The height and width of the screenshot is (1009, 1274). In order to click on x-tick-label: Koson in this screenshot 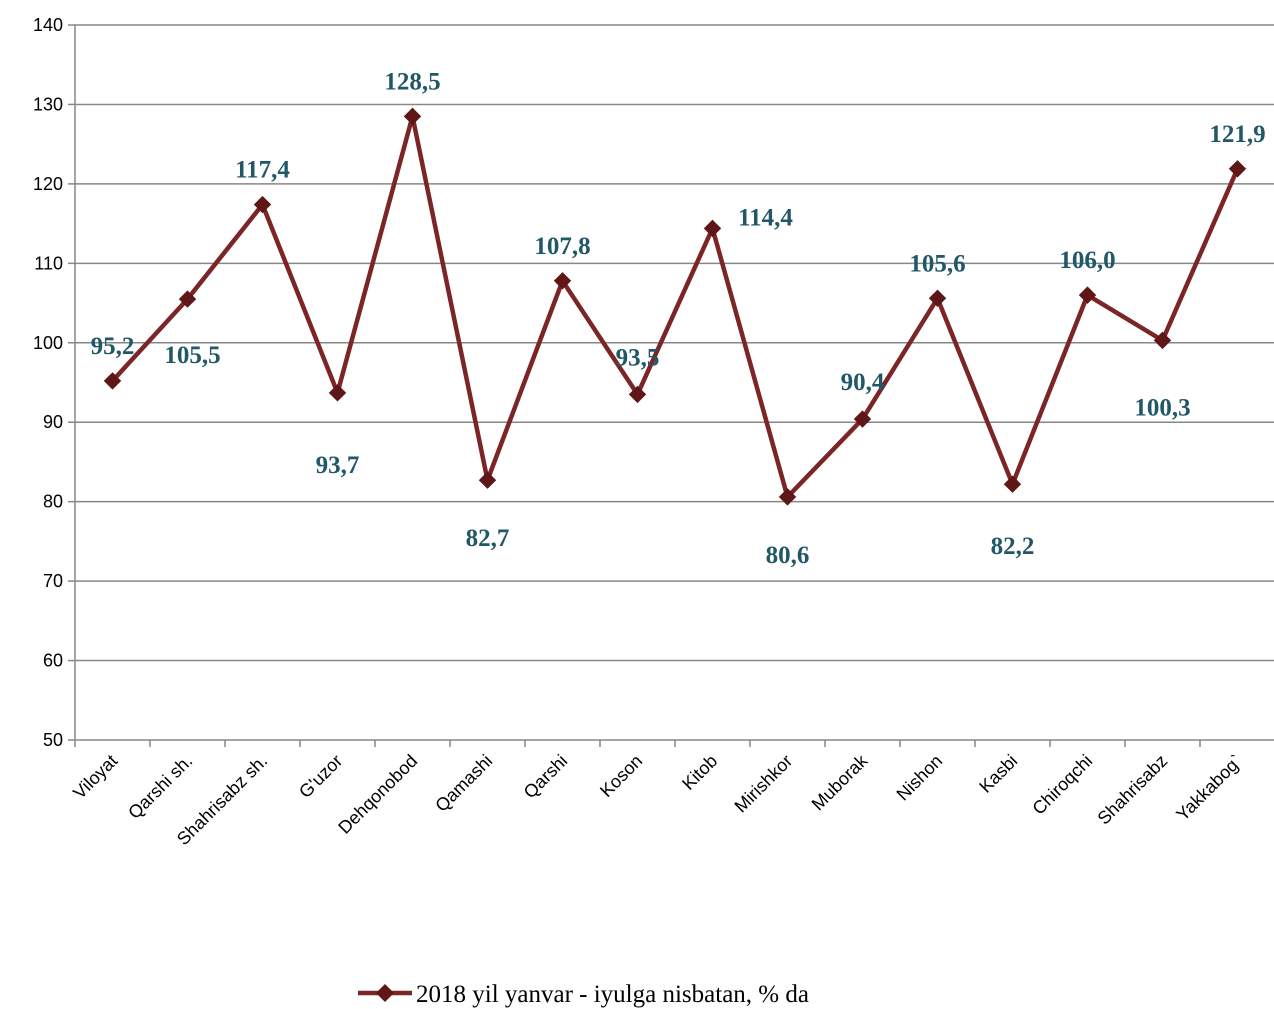, I will do `click(621, 776)`.